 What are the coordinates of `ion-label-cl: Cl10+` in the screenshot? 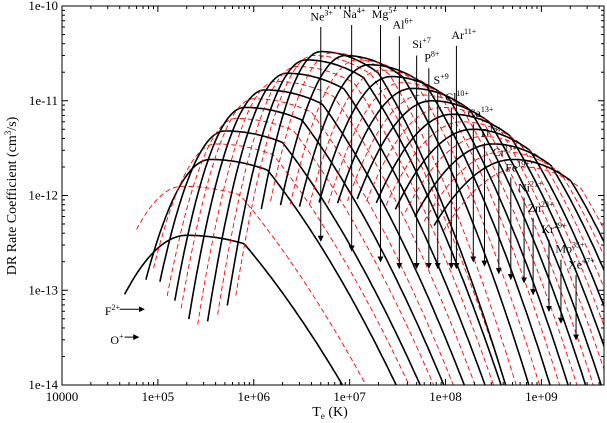 It's located at (457, 96).